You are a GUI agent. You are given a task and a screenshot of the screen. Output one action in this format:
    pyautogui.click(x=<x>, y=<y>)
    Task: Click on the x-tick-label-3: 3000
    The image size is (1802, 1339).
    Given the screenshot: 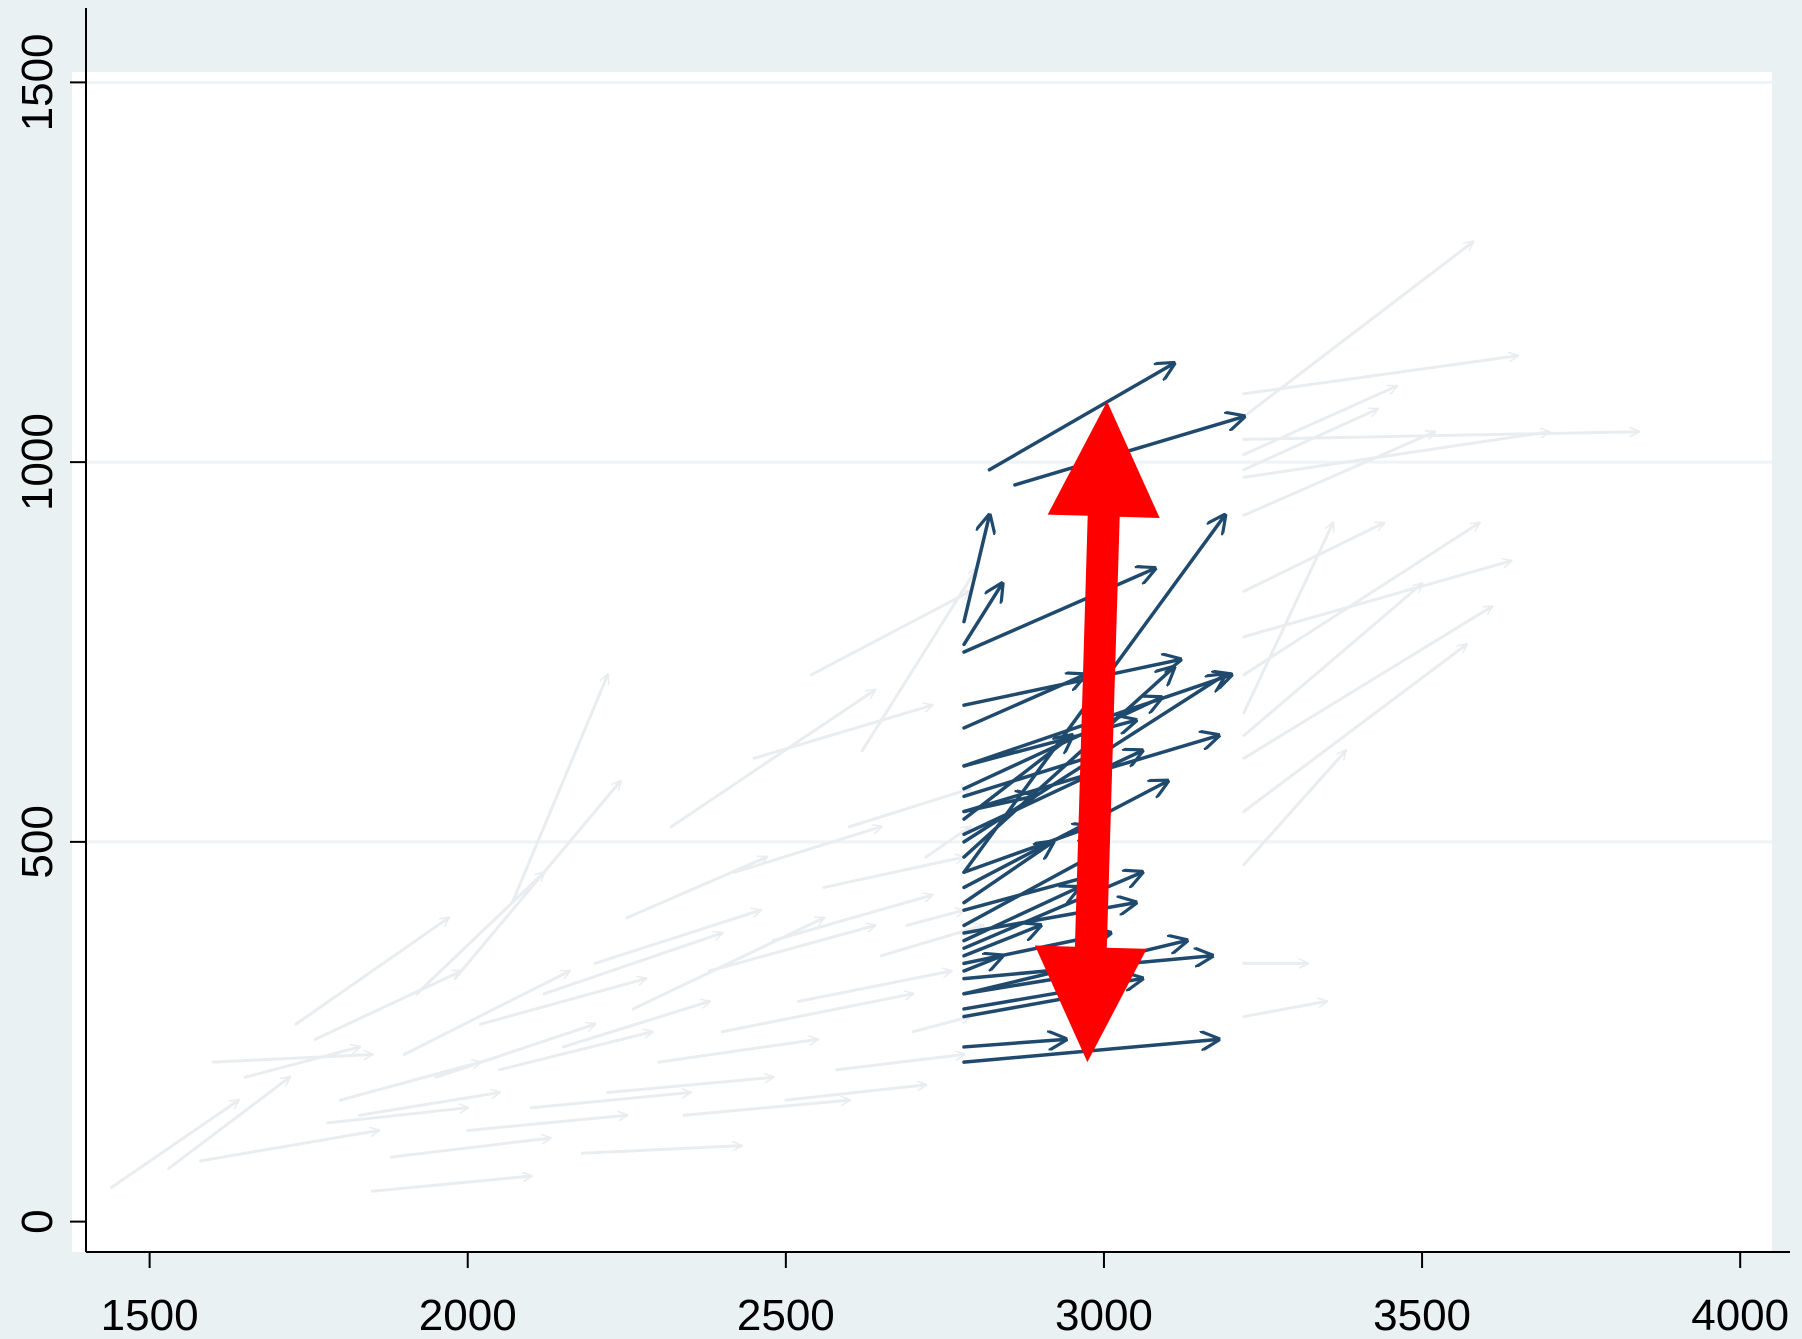 What is the action you would take?
    pyautogui.click(x=1104, y=1315)
    